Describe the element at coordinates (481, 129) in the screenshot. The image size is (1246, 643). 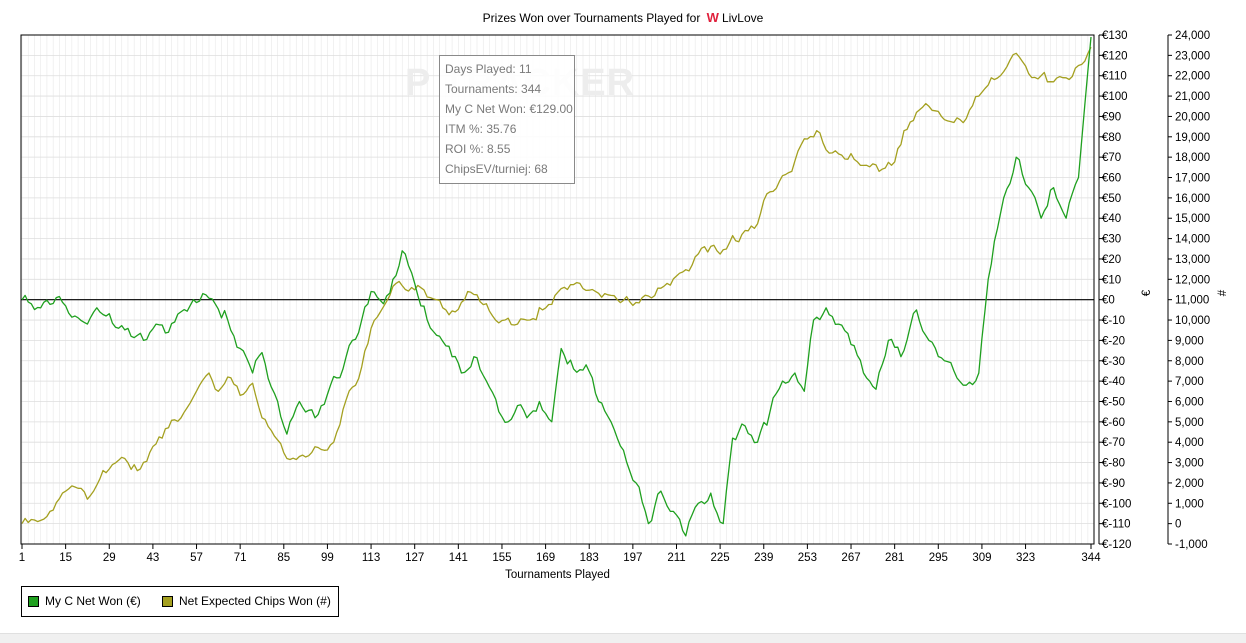
I see `tooltip-itm: ITM %: 35.76` at that location.